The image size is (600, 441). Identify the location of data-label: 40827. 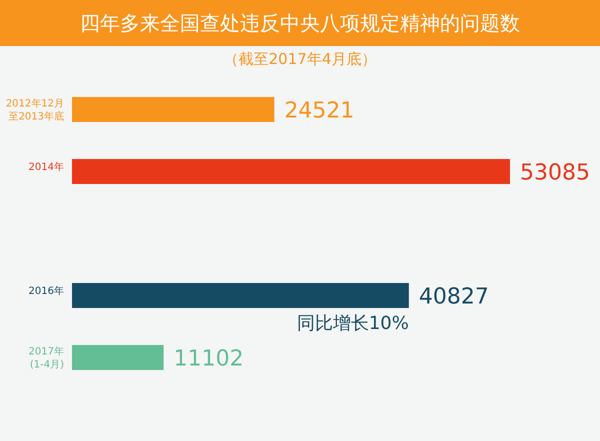
(453, 297).